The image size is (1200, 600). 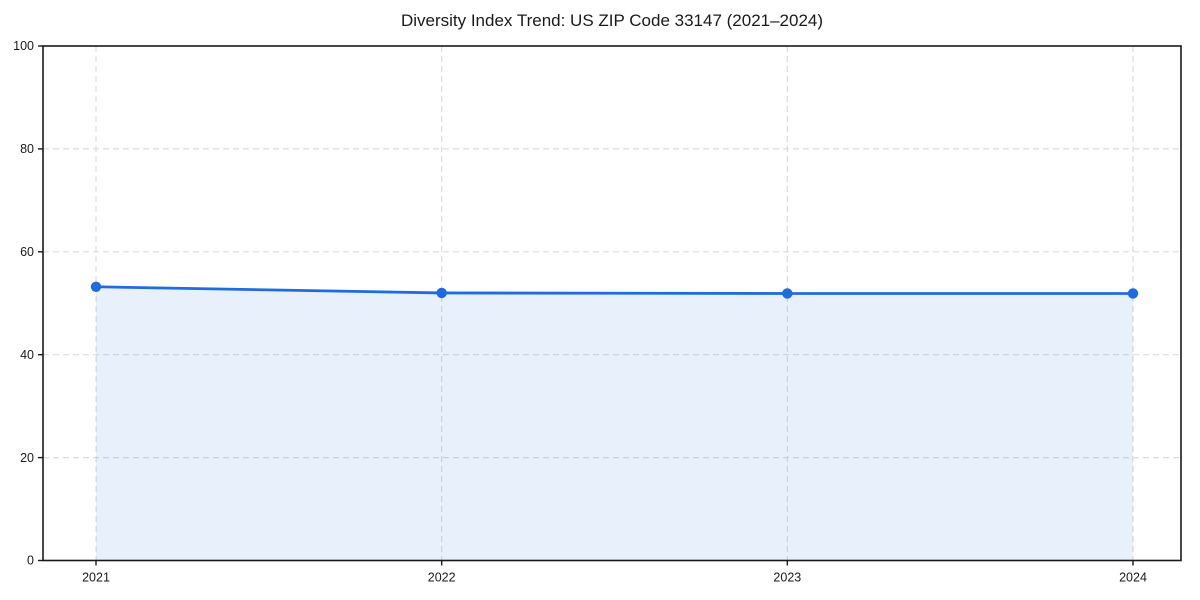 What do you see at coordinates (614, 290) in the screenshot?
I see `trend-line` at bounding box center [614, 290].